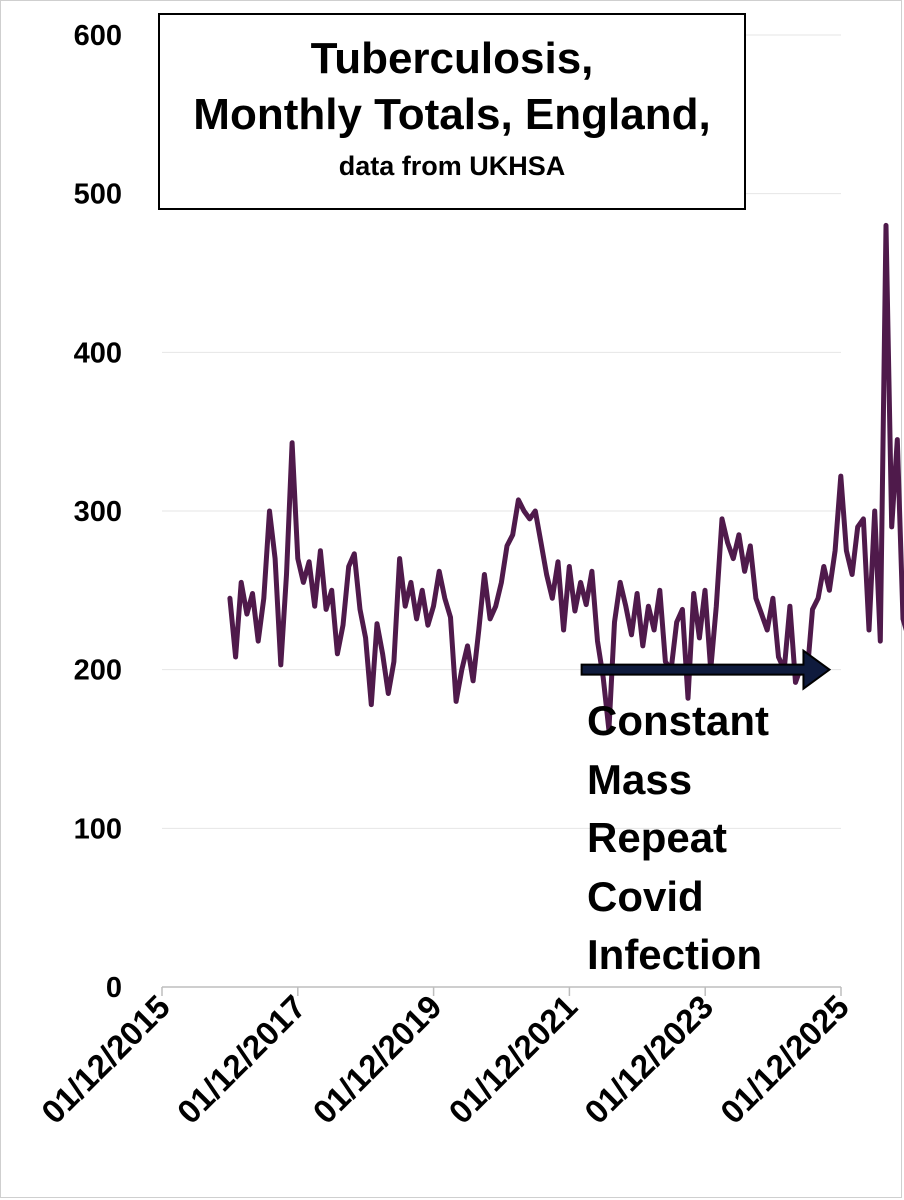 The image size is (904, 1200). I want to click on annotation-line: Mass, so click(640, 779).